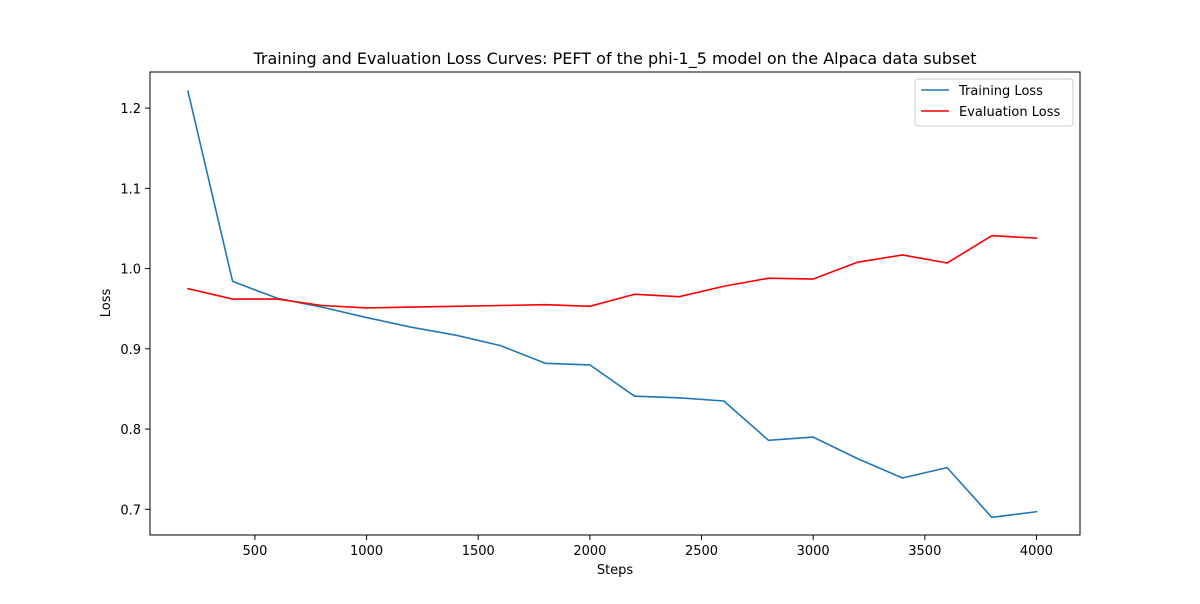 Image resolution: width=1200 pixels, height=604 pixels. I want to click on y-tick-label: 1.1, so click(130, 189).